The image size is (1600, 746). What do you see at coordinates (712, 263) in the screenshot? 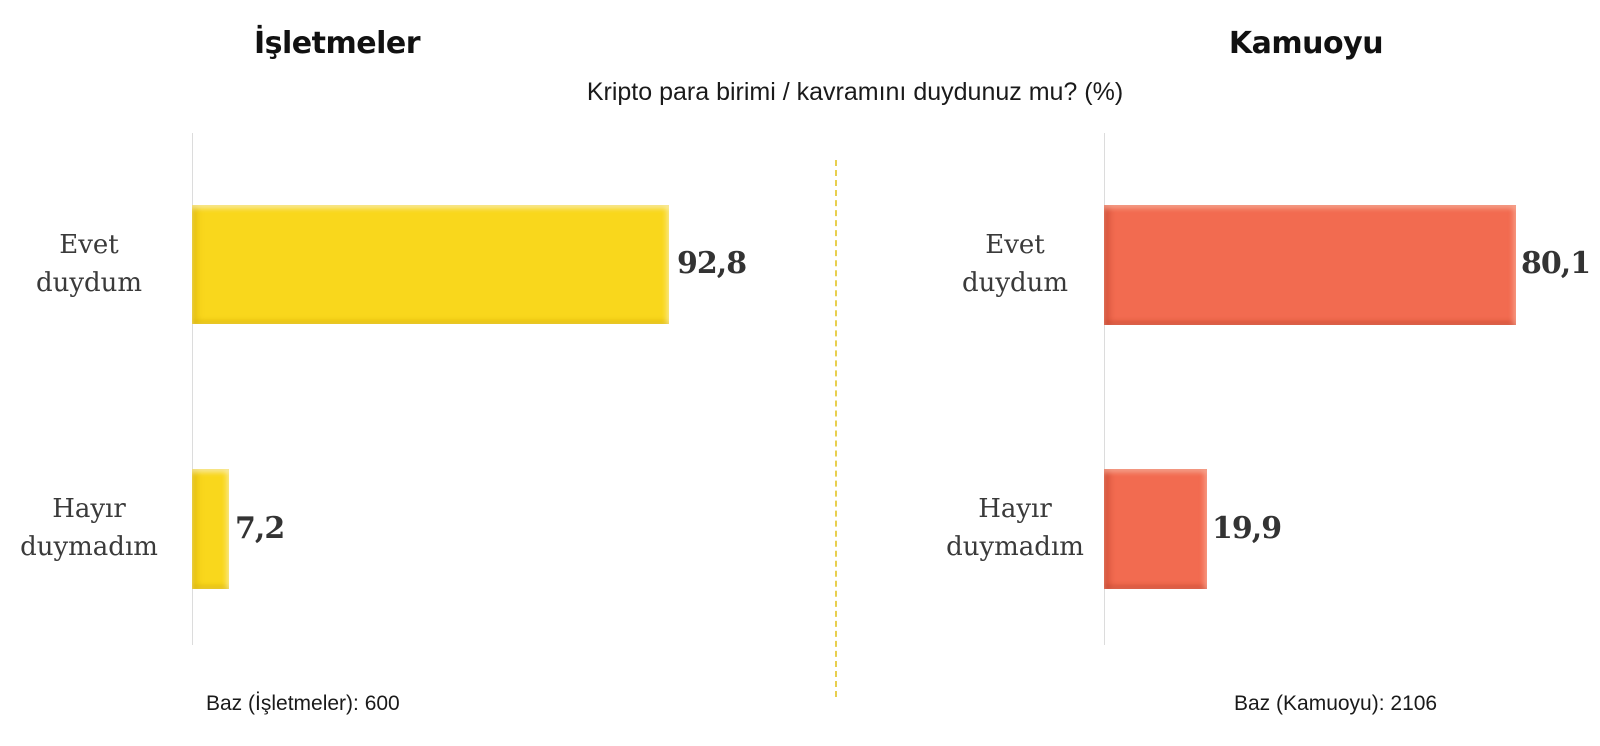
I see `value-label: 92,8` at bounding box center [712, 263].